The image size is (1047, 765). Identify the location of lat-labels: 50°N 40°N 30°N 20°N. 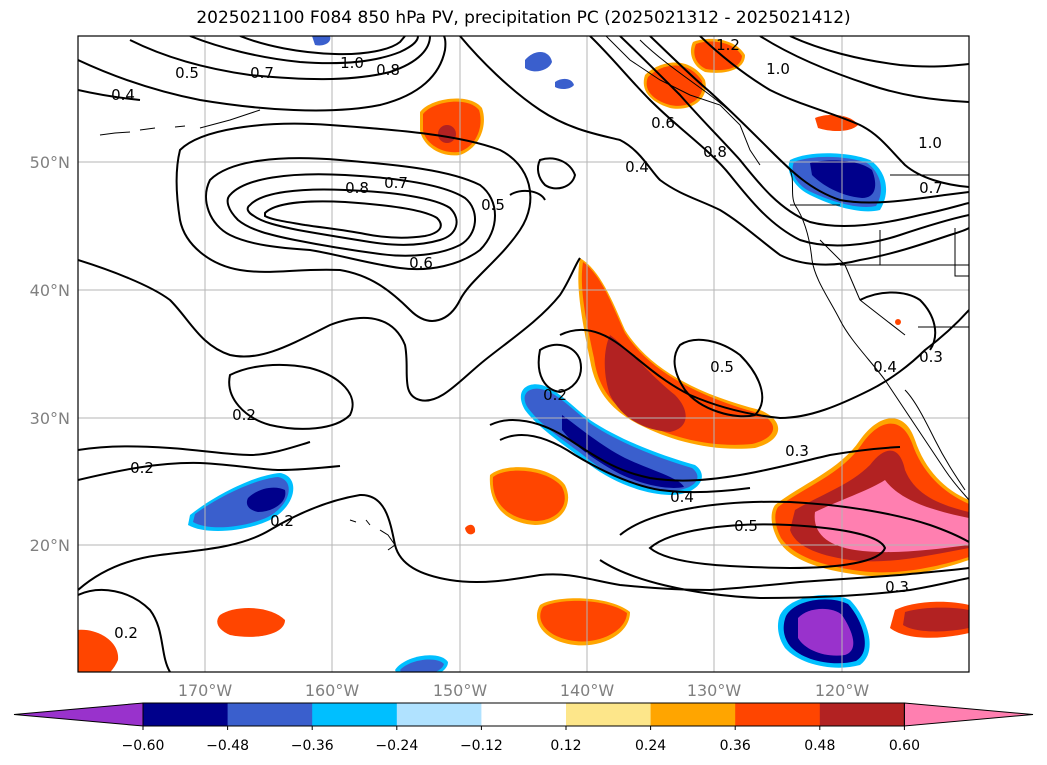
(50, 354).